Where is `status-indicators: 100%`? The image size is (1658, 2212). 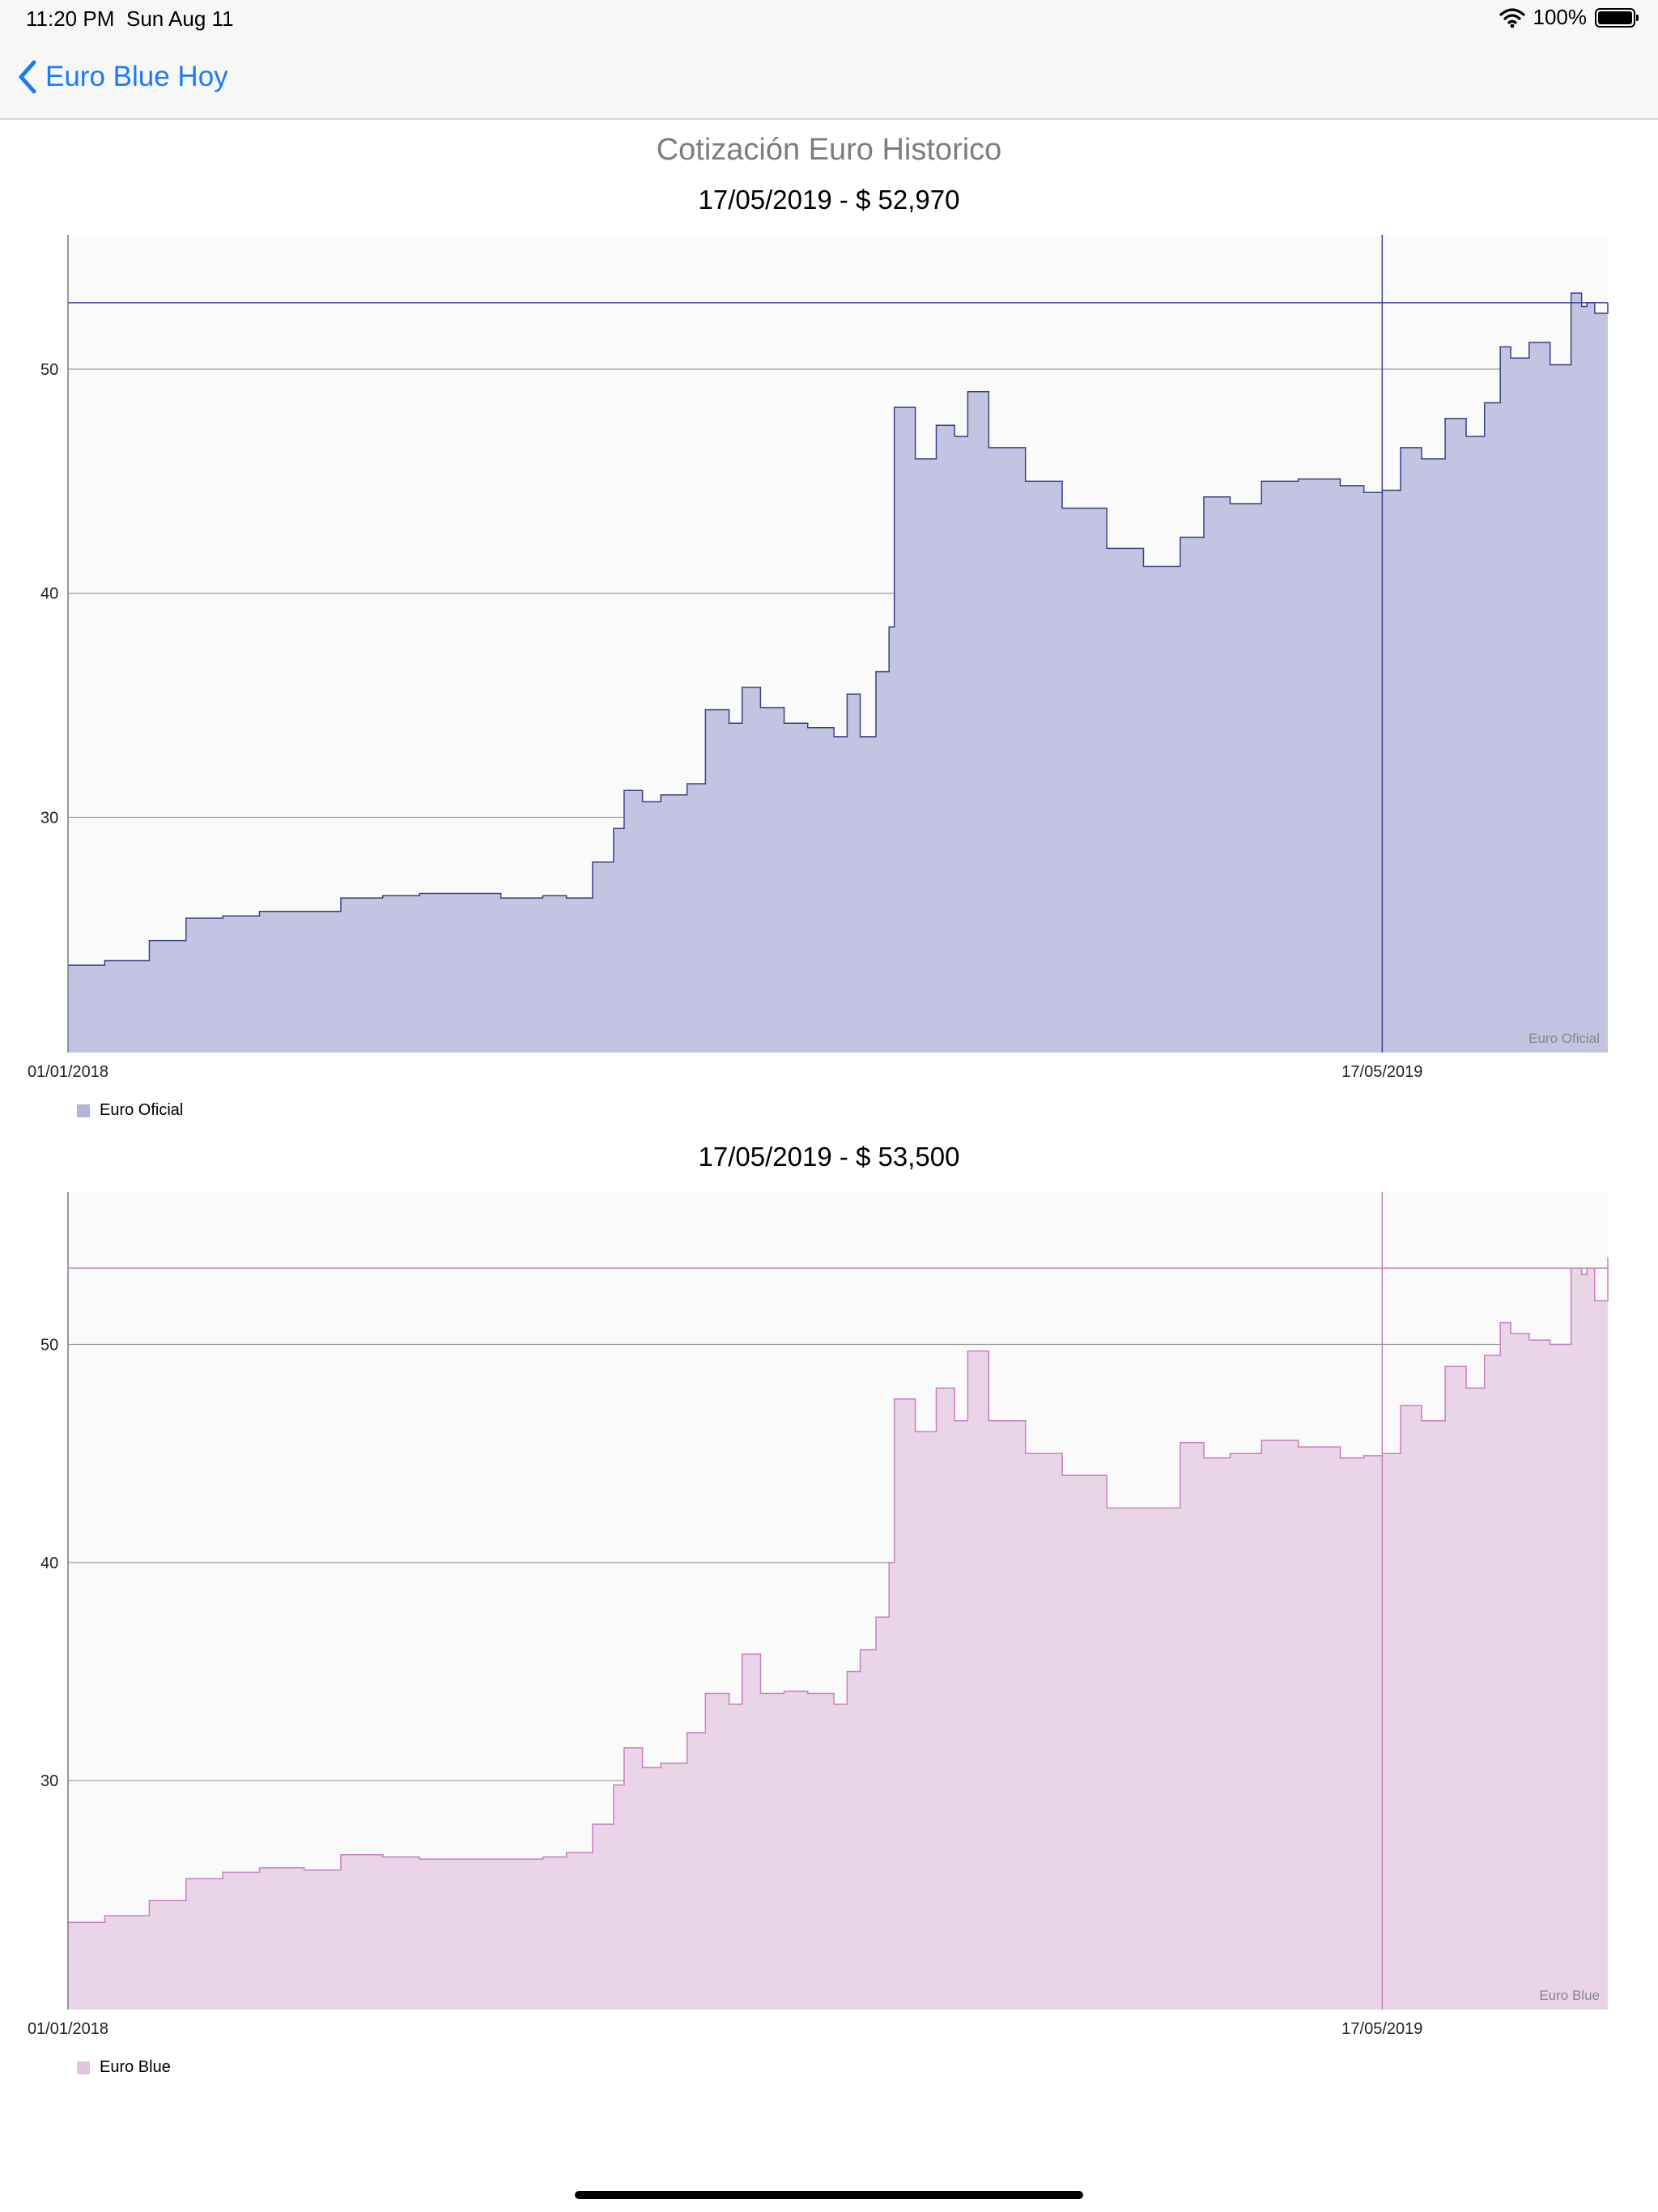
status-indicators: 100% is located at coordinates (1569, 18).